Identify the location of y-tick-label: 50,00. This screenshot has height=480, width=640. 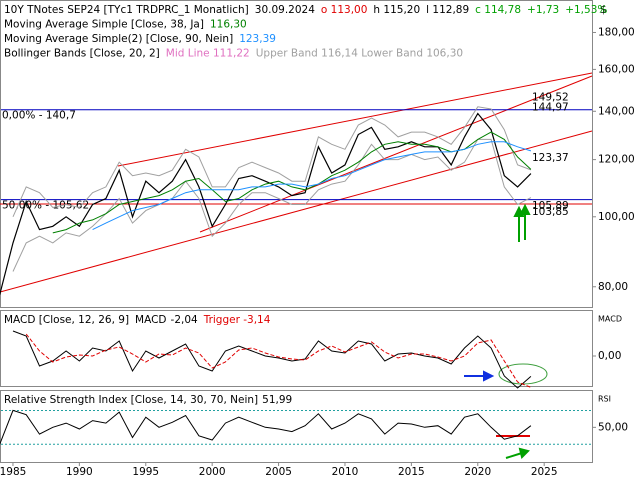
(613, 427).